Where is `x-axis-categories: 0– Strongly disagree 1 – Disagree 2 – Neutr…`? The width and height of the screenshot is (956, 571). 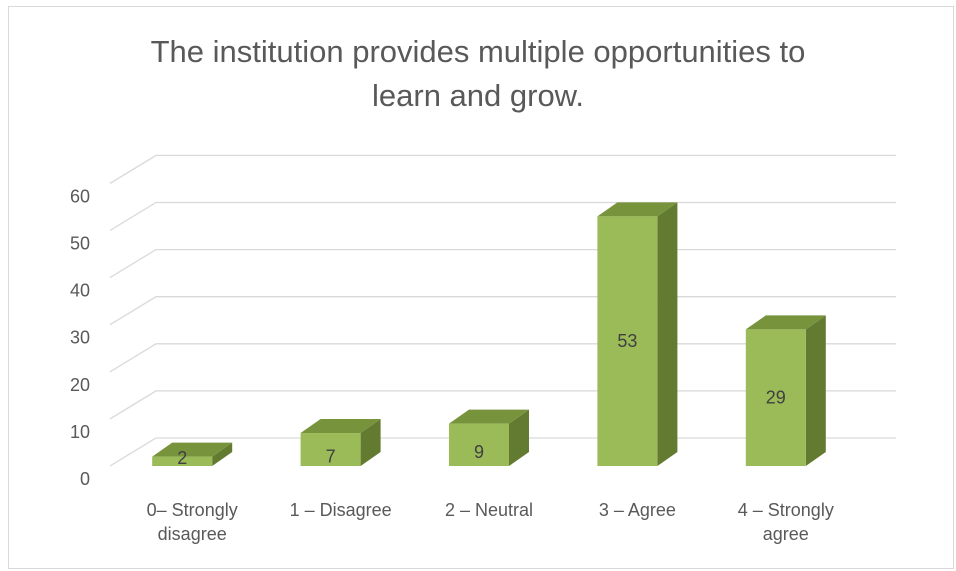
x-axis-categories: 0– Strongly disagree 1 – Disagree 2 – Neutr… is located at coordinates (490, 522).